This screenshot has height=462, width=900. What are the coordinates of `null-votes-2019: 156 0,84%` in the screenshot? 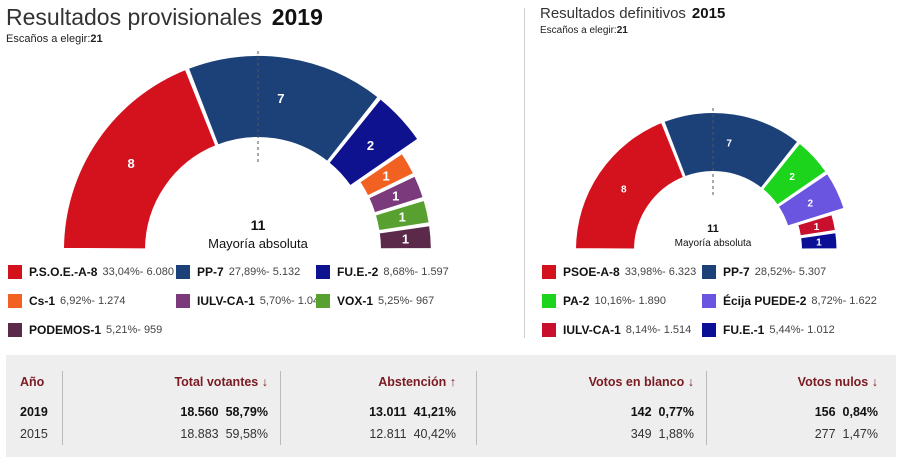 It's located at (846, 412).